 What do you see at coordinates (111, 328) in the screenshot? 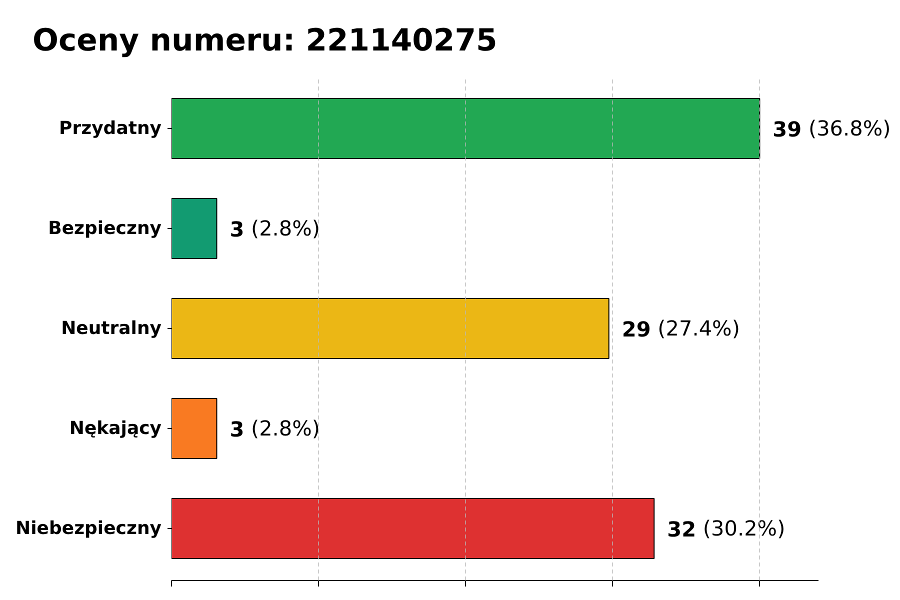
I see `y-tick-label: Neutralny` at bounding box center [111, 328].